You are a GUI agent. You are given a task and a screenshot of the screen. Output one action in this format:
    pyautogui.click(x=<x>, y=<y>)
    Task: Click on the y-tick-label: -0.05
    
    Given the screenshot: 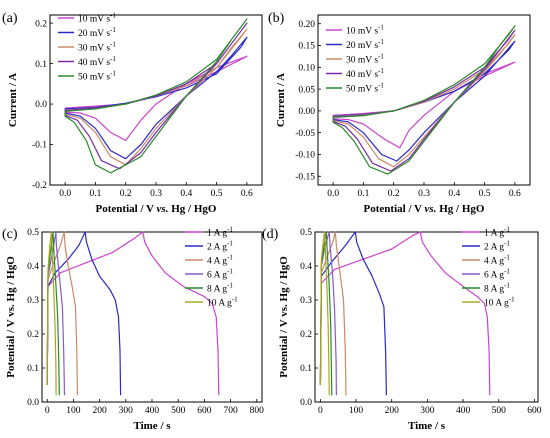 What is the action you would take?
    pyautogui.click(x=305, y=134)
    